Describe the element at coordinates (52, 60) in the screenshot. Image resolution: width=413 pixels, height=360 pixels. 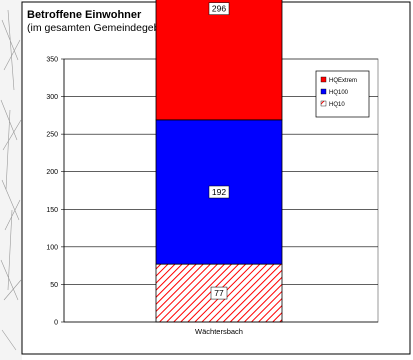
I see `y-tick-label: 350` at that location.